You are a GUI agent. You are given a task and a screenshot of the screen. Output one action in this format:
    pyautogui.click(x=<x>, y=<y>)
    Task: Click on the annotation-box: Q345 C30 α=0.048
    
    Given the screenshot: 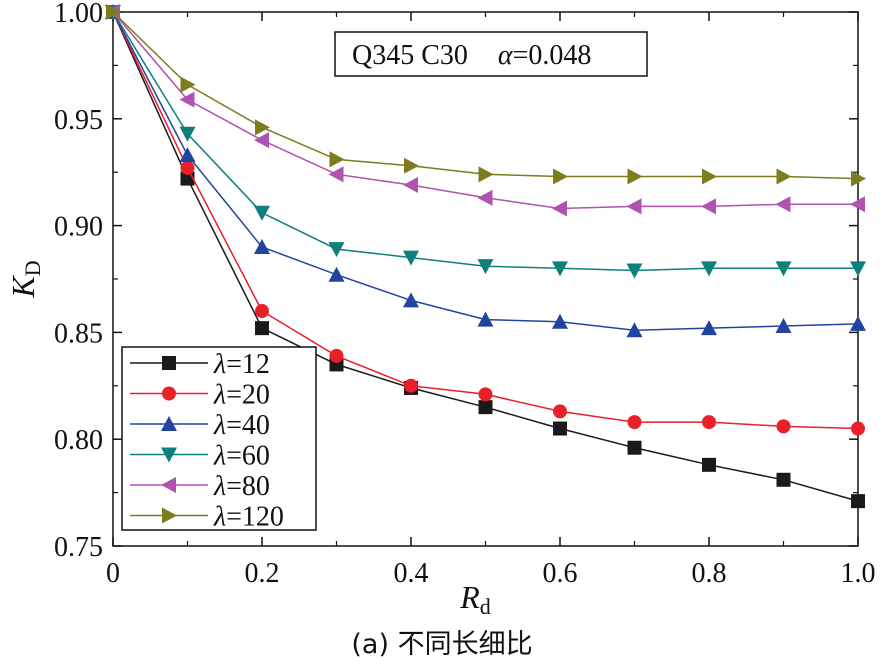 What is the action you would take?
    pyautogui.click(x=491, y=54)
    